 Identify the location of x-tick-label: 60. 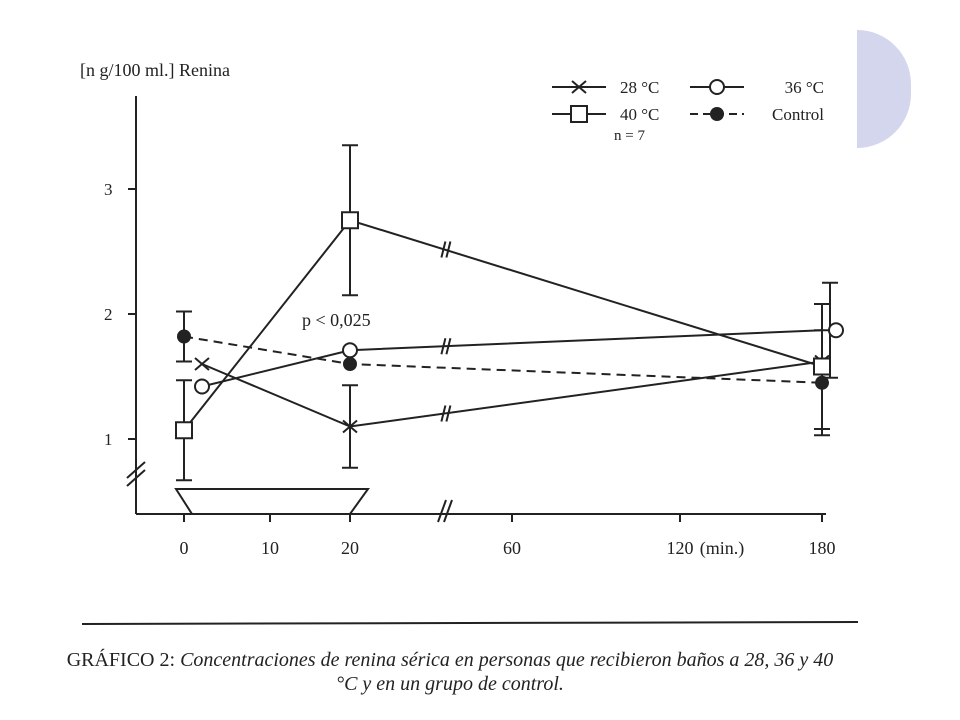
(512, 548).